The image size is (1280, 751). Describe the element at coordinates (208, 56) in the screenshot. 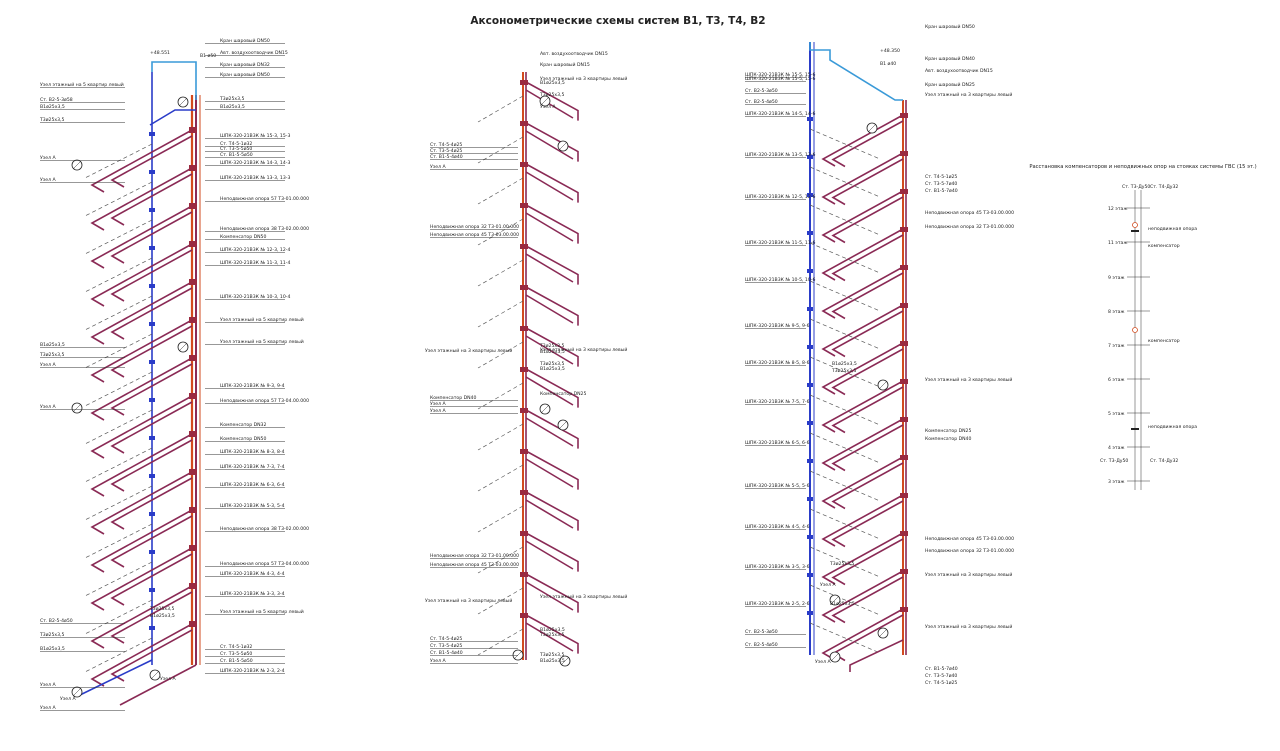

I see `pipe-diameter-label: В1 ø50` at that location.